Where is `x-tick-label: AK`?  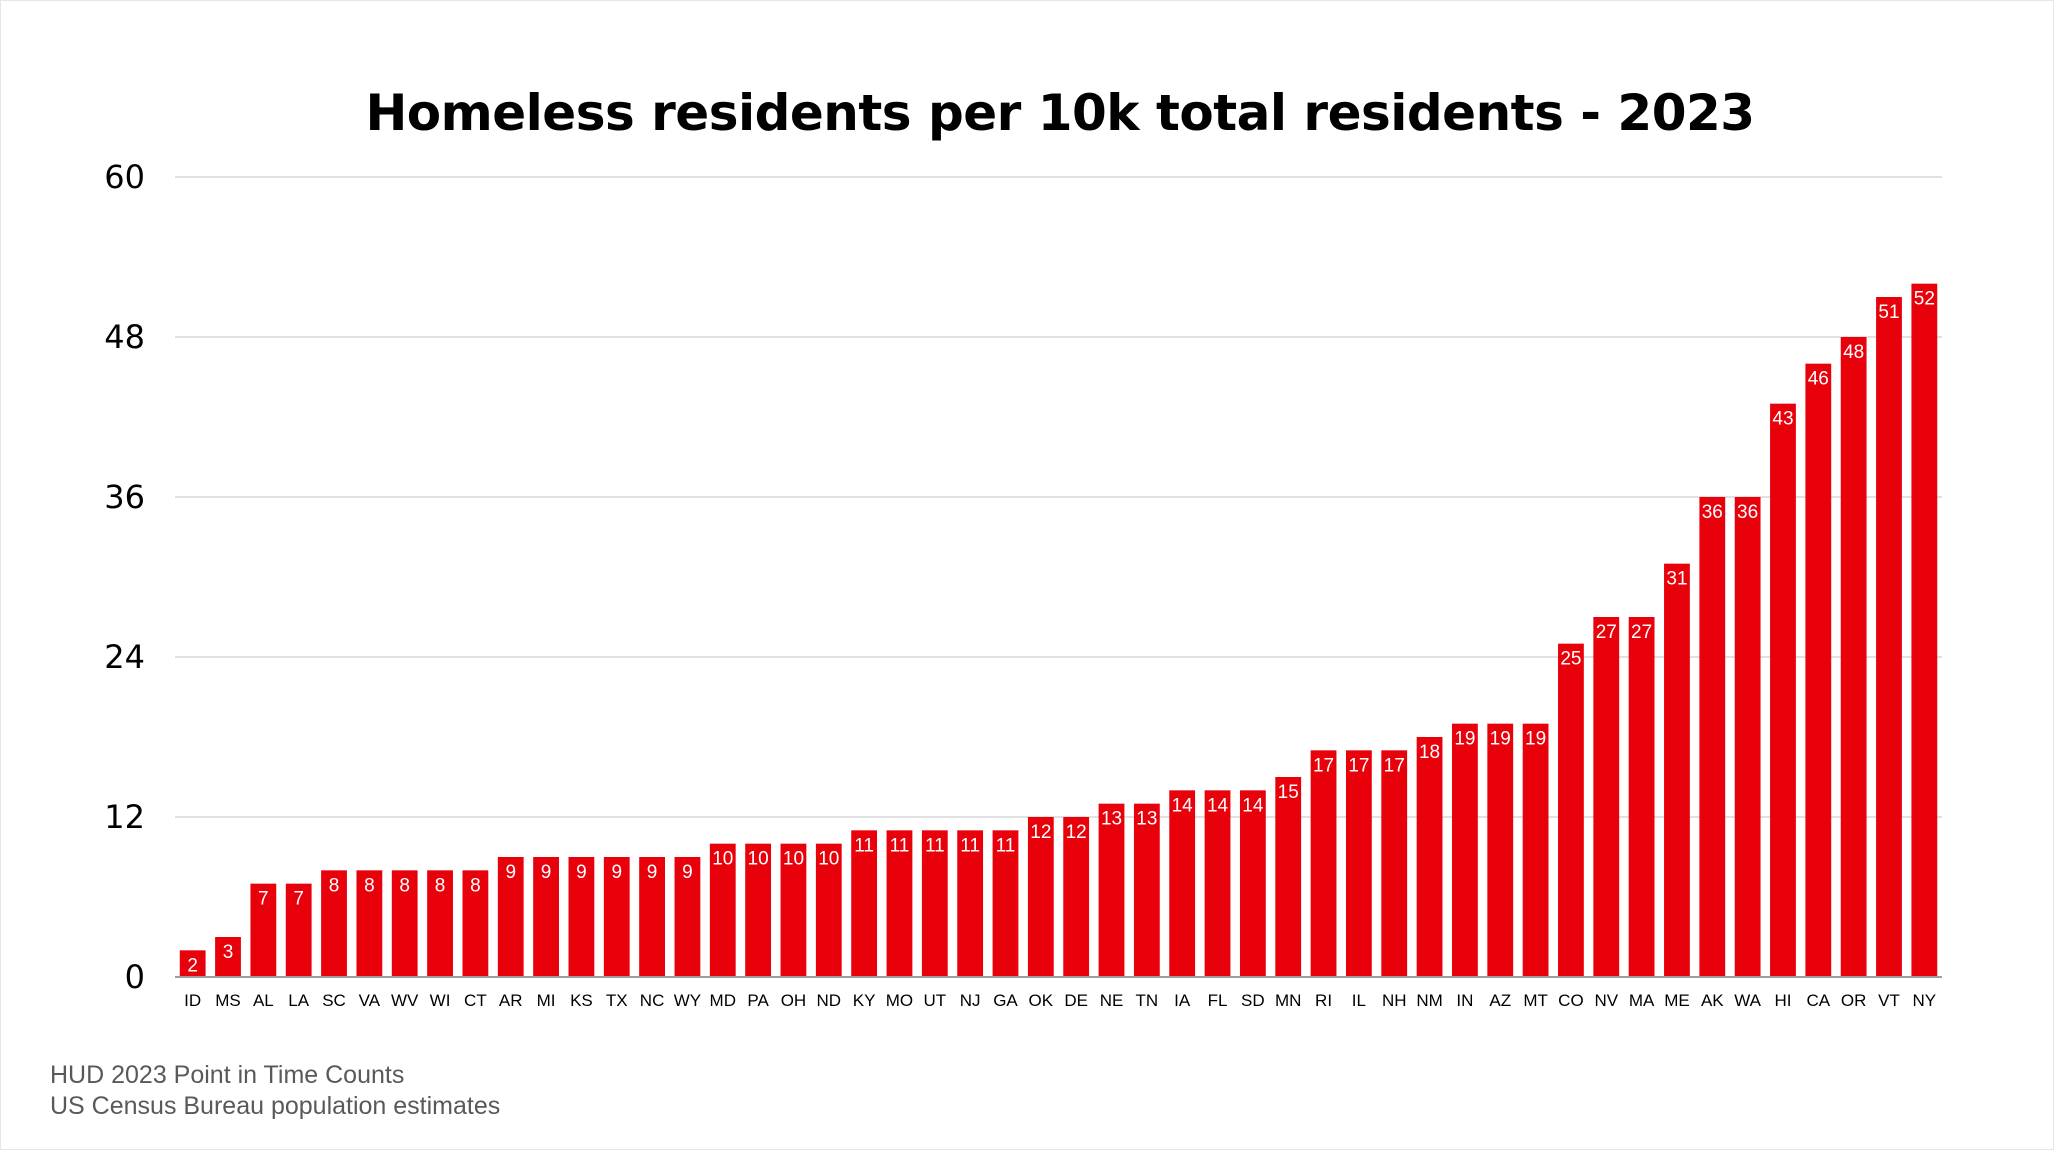
x-tick-label: AK is located at coordinates (1712, 1000).